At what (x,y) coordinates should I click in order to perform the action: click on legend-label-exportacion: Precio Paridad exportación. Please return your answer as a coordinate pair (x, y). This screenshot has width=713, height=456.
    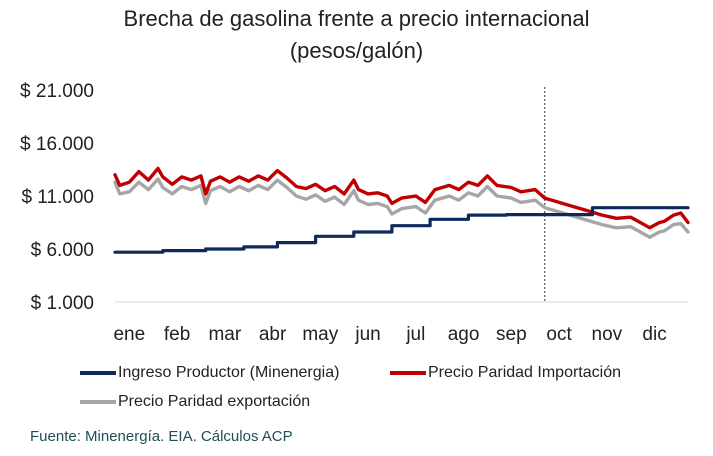
    Looking at the image, I should click on (214, 401).